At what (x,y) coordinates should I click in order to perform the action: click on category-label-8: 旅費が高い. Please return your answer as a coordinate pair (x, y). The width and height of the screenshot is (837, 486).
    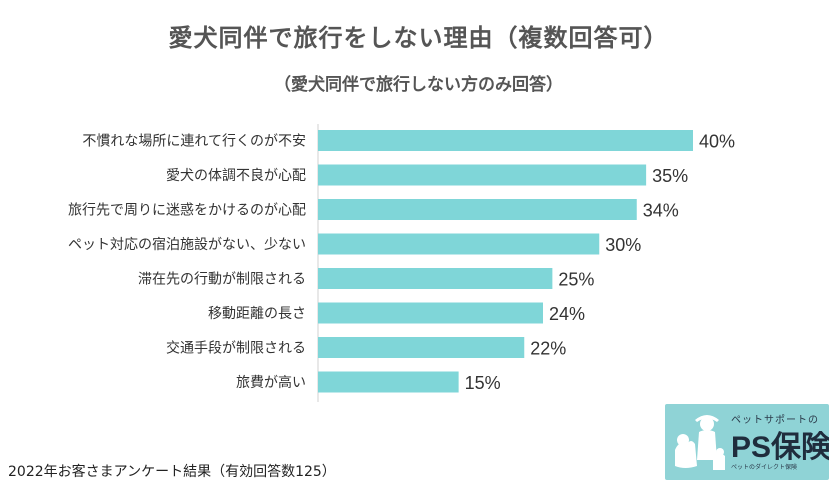
    Looking at the image, I should click on (271, 382).